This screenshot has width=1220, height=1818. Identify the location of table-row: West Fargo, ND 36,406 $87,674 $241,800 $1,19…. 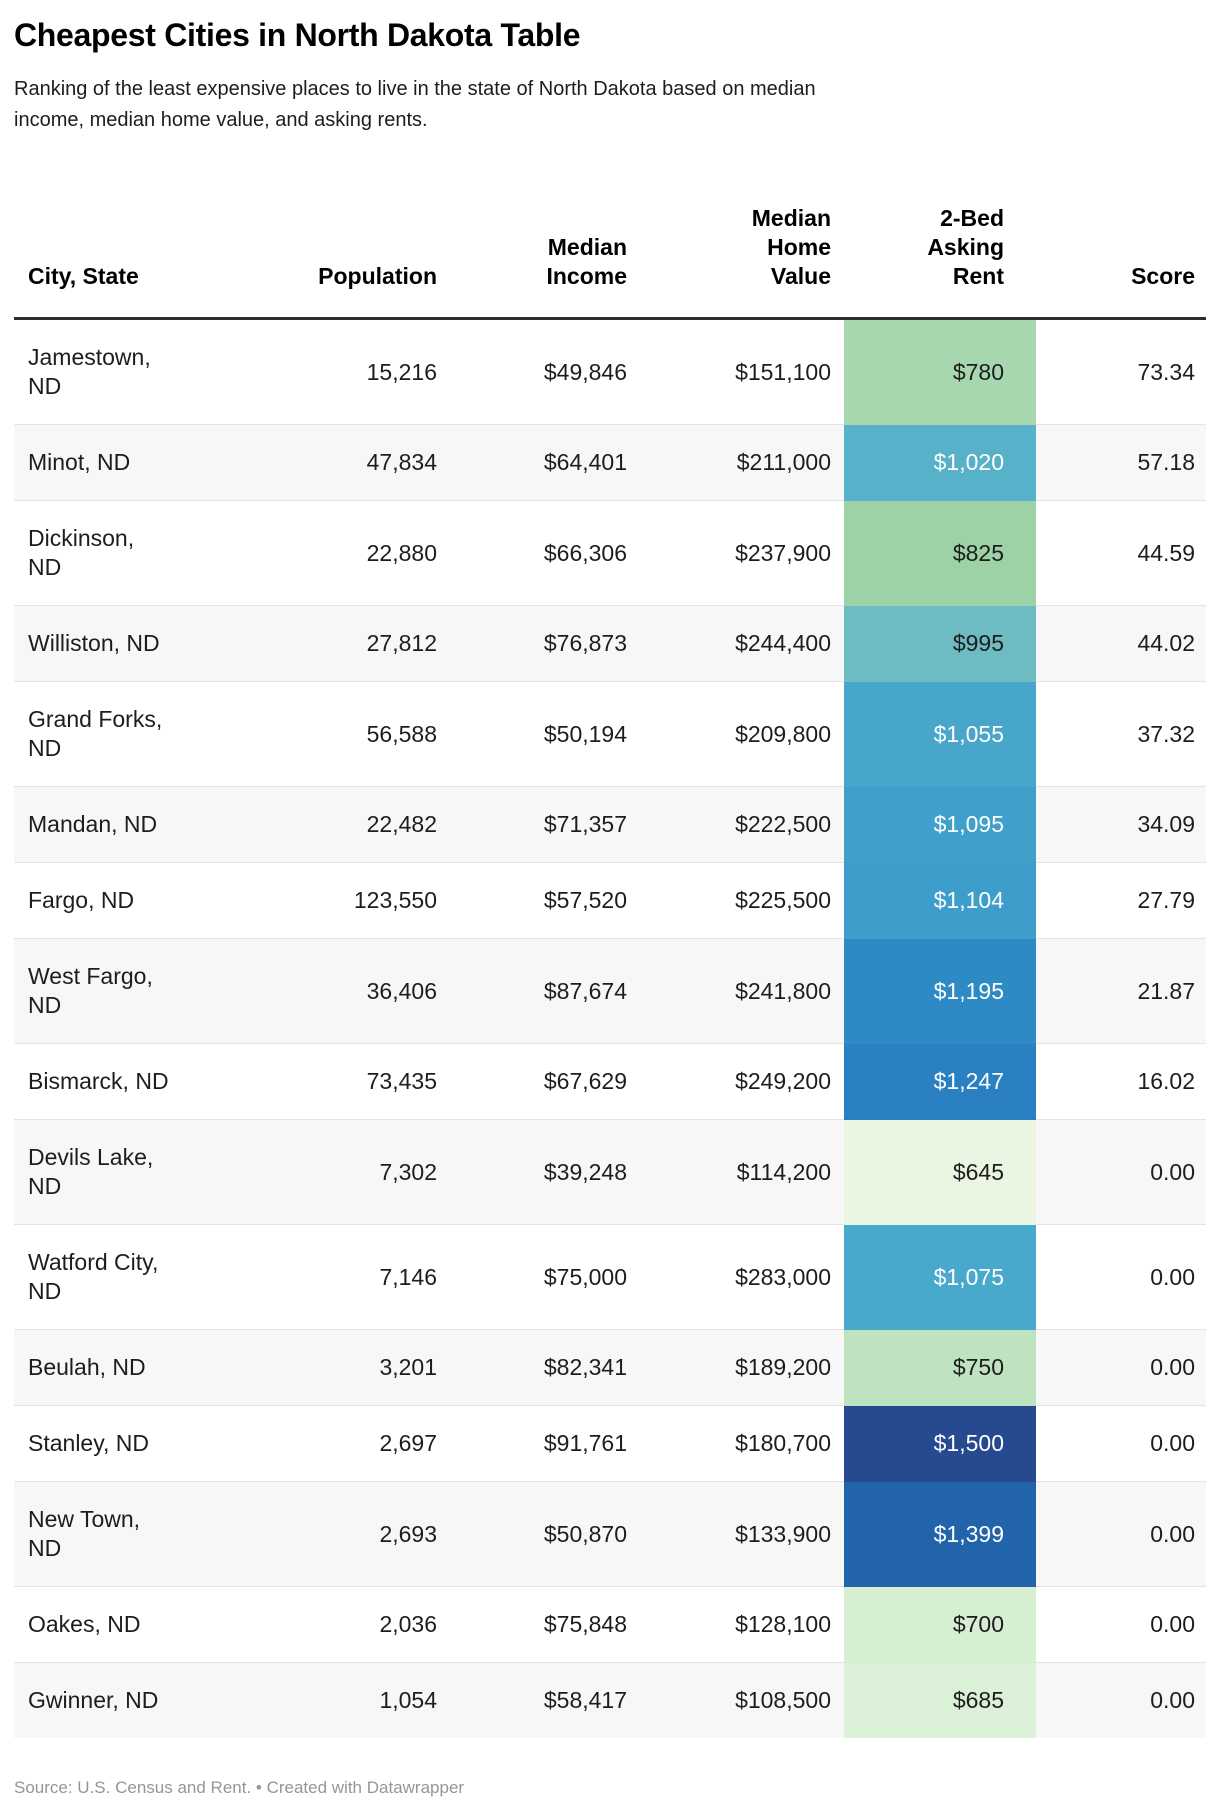
(610, 991).